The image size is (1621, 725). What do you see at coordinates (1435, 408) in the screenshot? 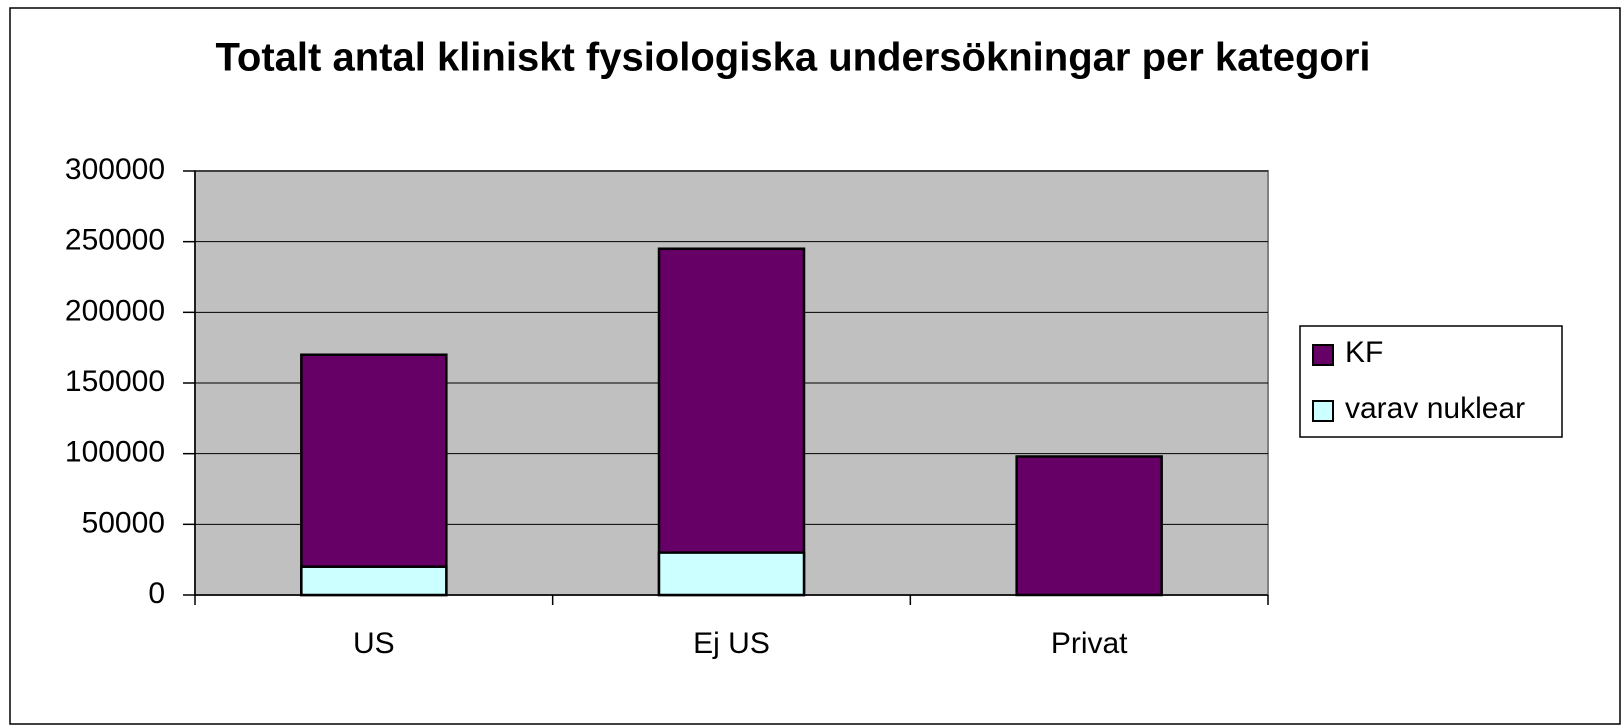
I see `legend-label: varav nuklear` at bounding box center [1435, 408].